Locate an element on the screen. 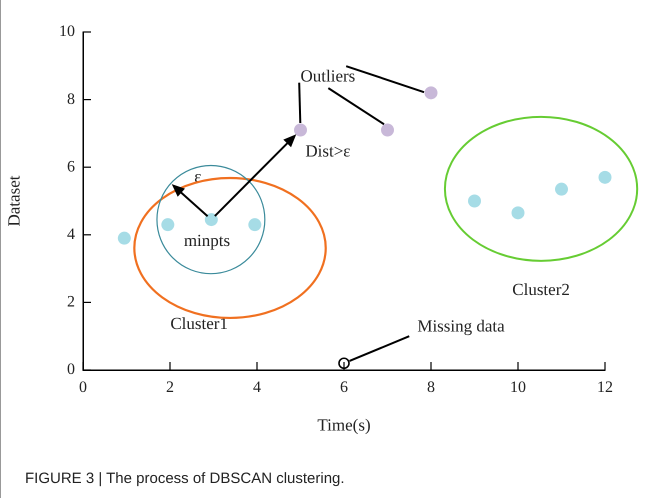 This screenshot has width=653, height=498. x-tick-label: 10 is located at coordinates (518, 387).